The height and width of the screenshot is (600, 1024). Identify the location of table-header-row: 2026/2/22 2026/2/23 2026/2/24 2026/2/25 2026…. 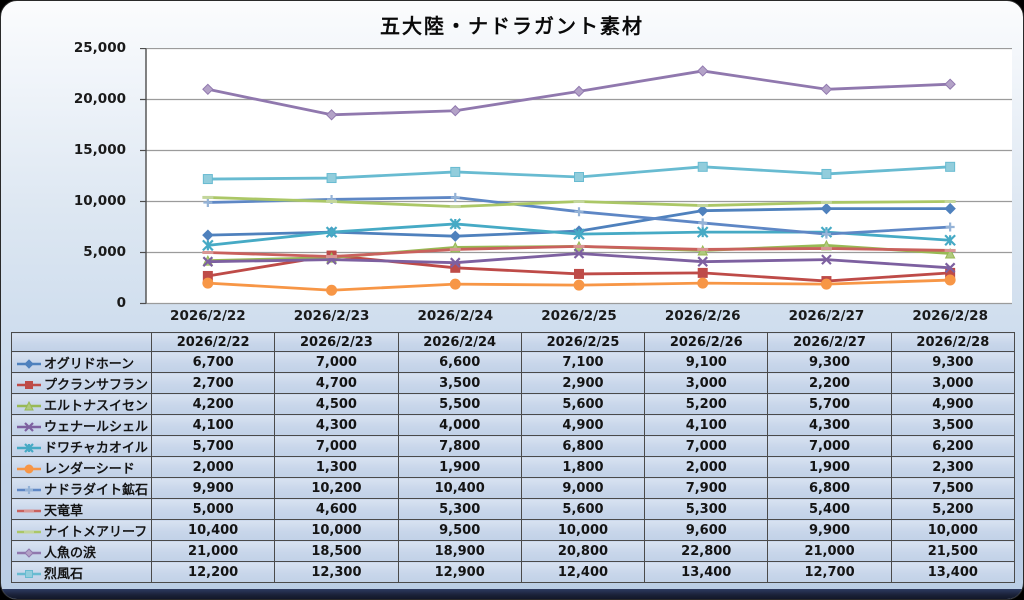
(513, 342).